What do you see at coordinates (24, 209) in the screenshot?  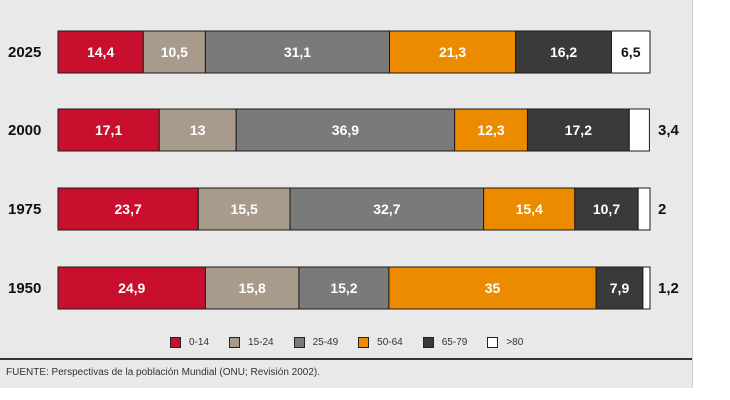 I see `year-label-1975: 1975` at bounding box center [24, 209].